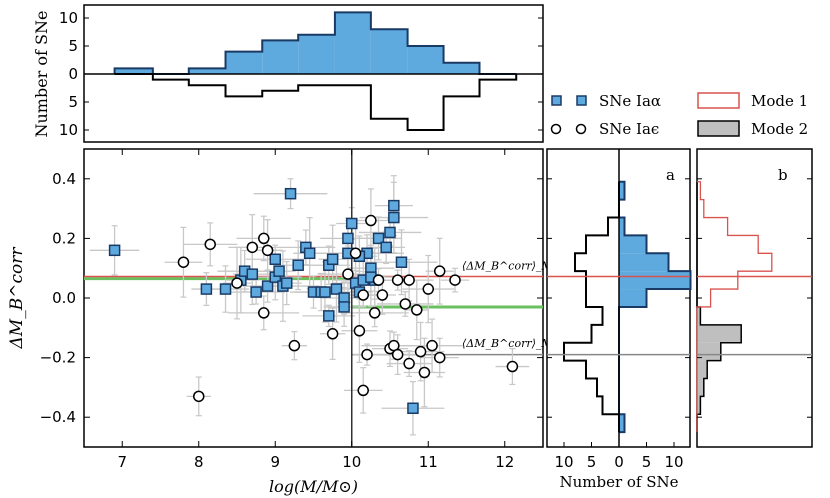 This screenshot has height=498, width=830. Describe the element at coordinates (73, 74) in the screenshot. I see `top-ytick-label: 0` at that location.